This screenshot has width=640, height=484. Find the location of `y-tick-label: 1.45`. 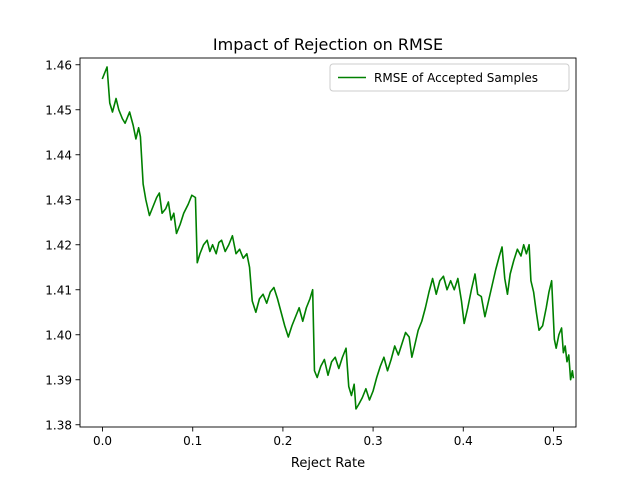

y-tick-label: 1.45 is located at coordinates (58, 110).